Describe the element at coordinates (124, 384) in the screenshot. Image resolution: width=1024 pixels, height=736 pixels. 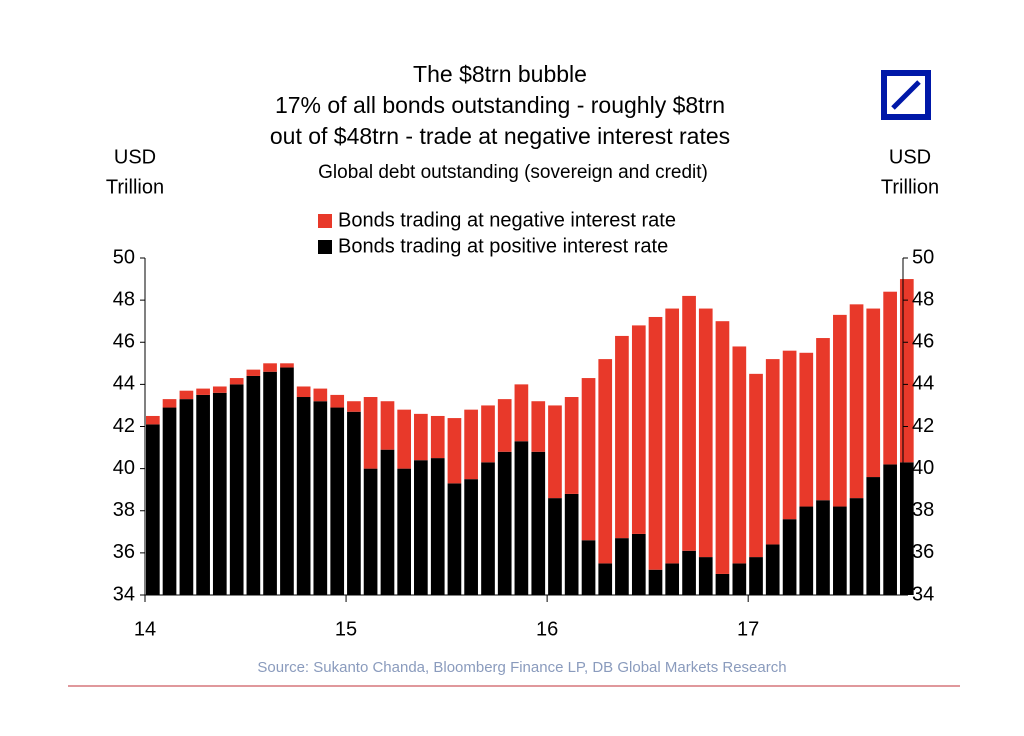
I see `y-tick-label: 44` at that location.